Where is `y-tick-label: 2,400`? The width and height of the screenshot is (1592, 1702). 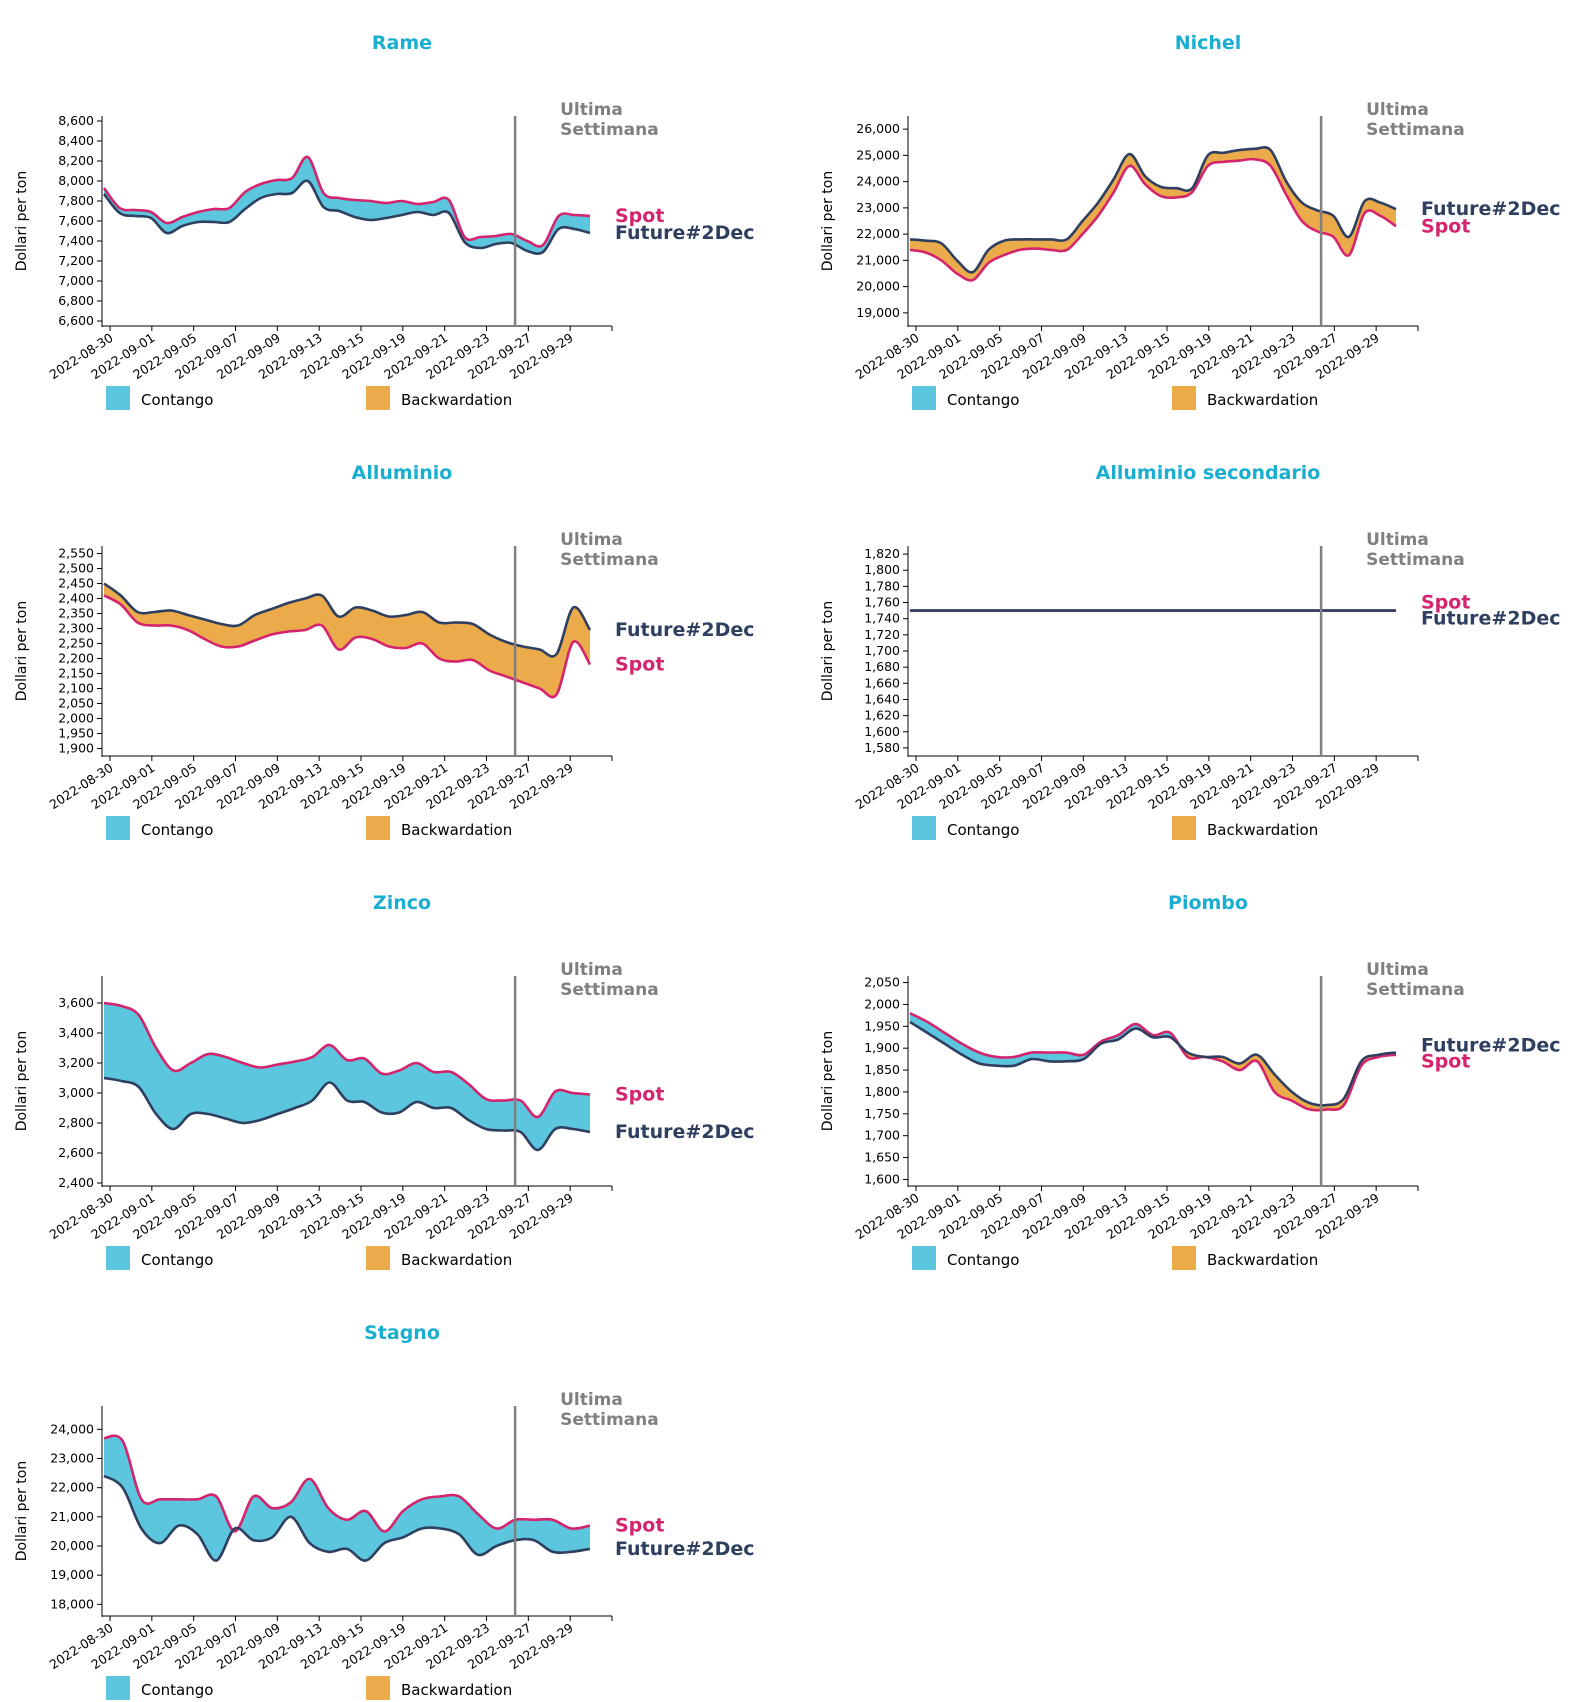 y-tick-label: 2,400 is located at coordinates (76, 598).